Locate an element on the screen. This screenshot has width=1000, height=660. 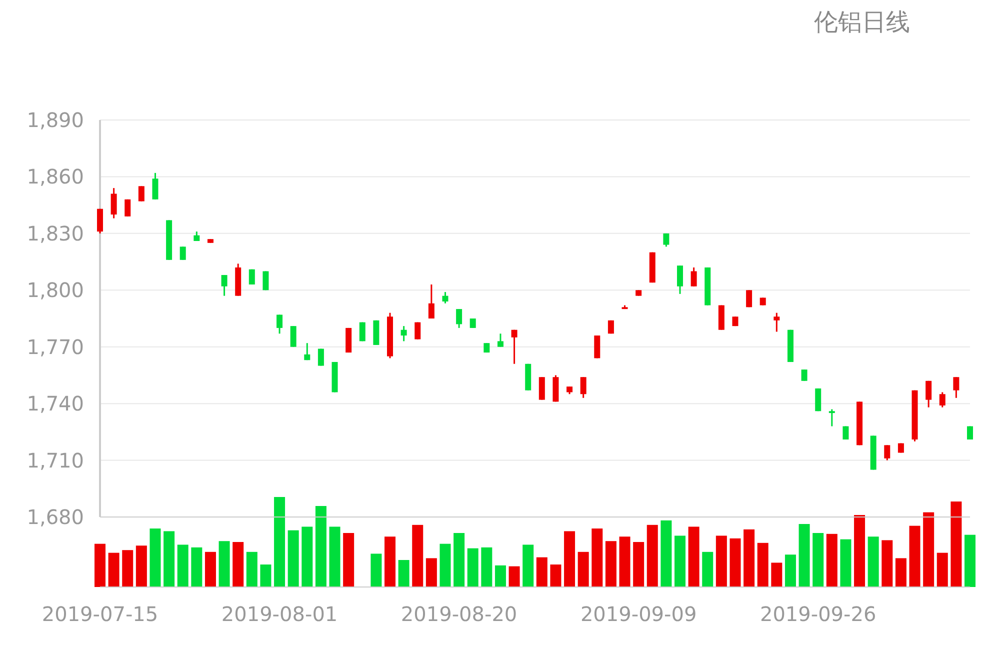
x-tick-label: 2019-08-20 is located at coordinates (459, 614).